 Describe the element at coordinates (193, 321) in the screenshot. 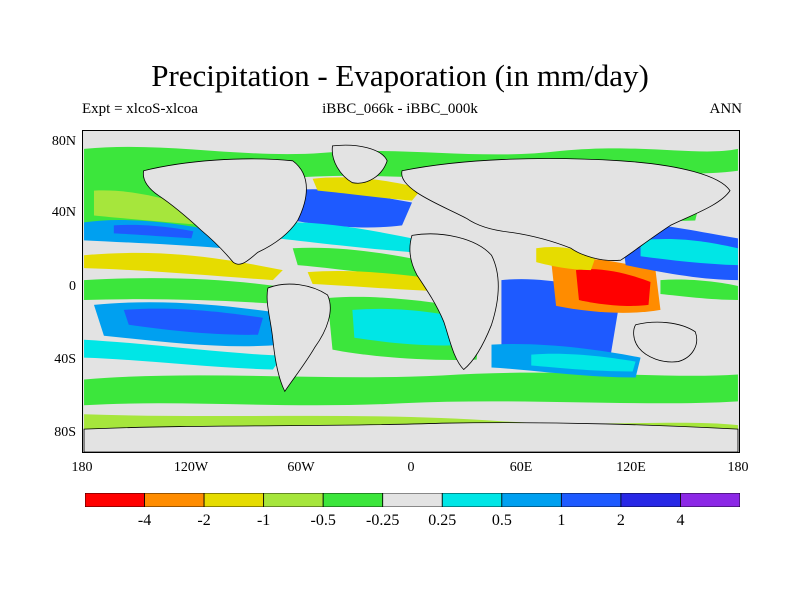

I see `south-pacific-darkblue` at that location.